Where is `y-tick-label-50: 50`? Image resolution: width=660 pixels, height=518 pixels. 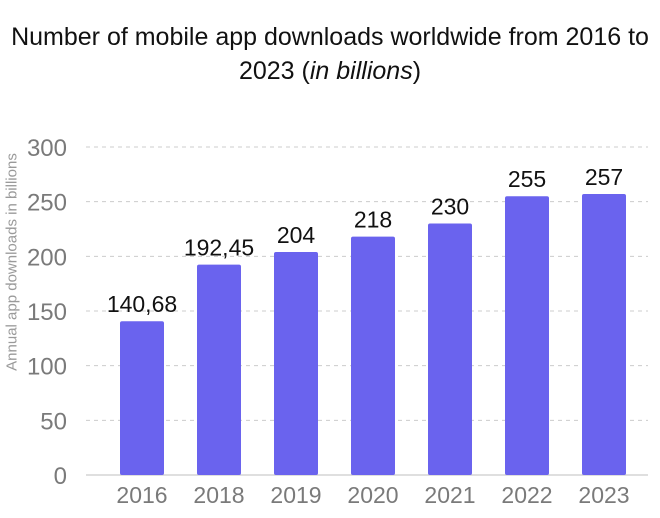 y-tick-label-50: 50 is located at coordinates (53, 421).